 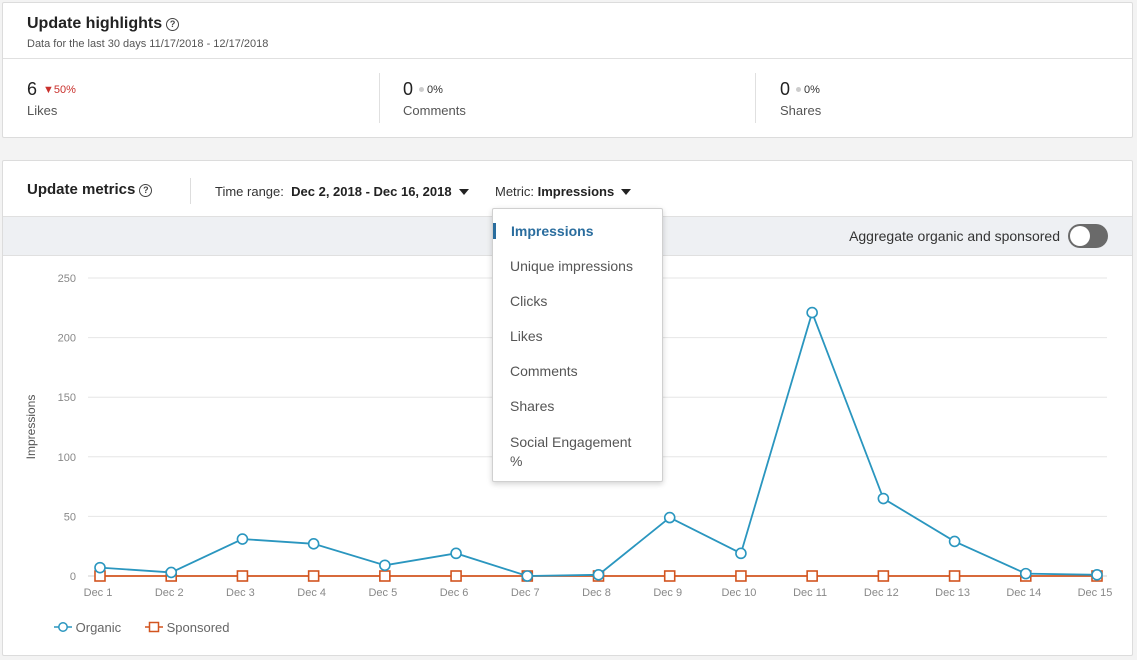 I want to click on metric-dropdown: Metric: Impressions, so click(x=563, y=191).